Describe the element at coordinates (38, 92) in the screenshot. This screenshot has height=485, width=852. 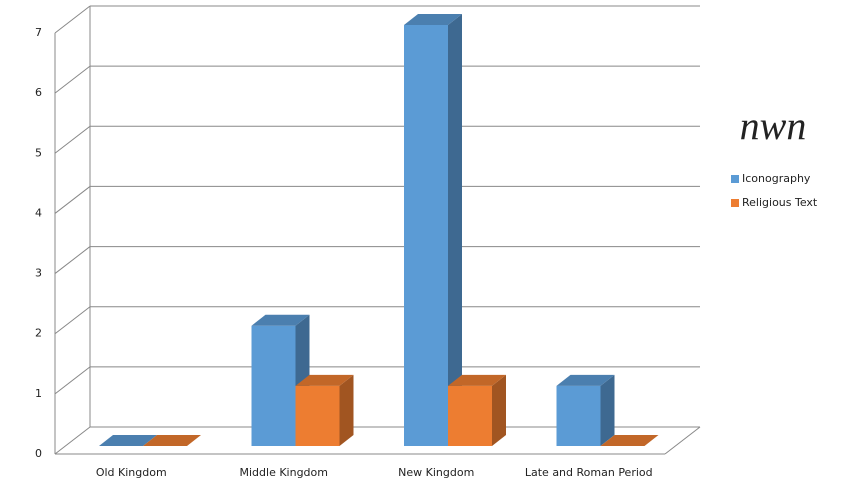
I see `y-tick-label: 6` at that location.